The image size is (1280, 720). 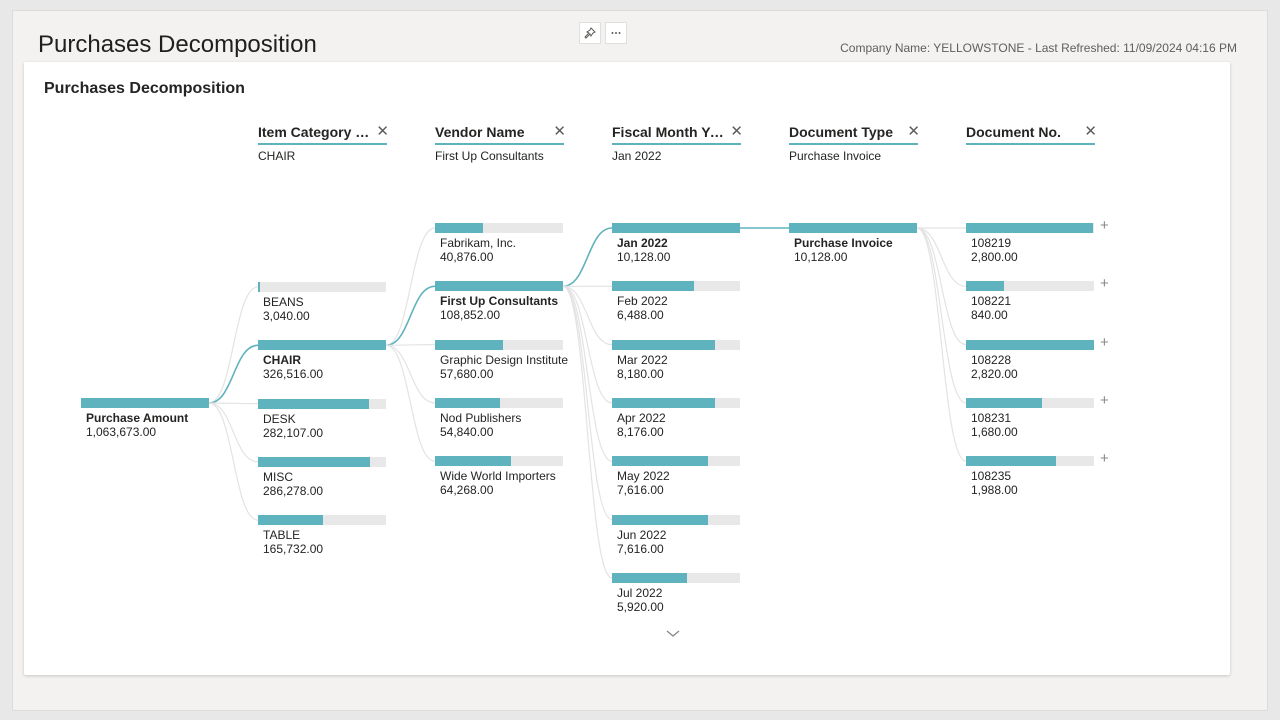 I want to click on level-header-name: Fiscal Month Year, so click(x=668, y=132).